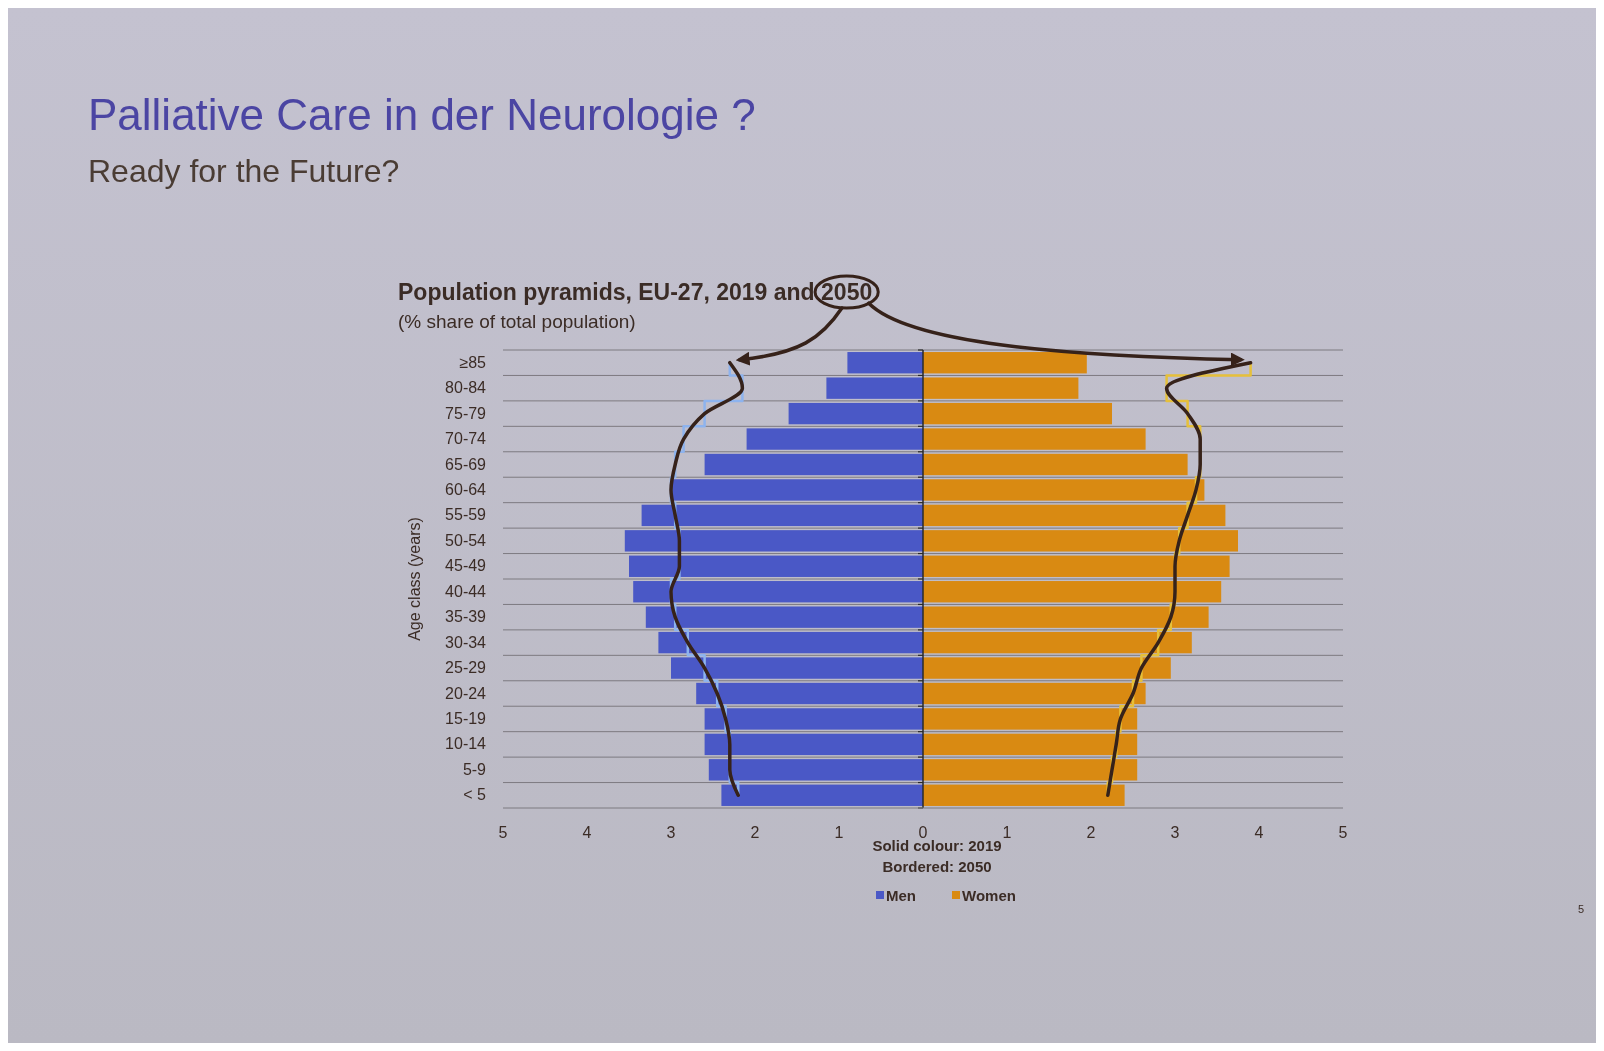 This screenshot has width=1604, height=1051. What do you see at coordinates (466, 668) in the screenshot?
I see `y-tick-label: 25-29` at bounding box center [466, 668].